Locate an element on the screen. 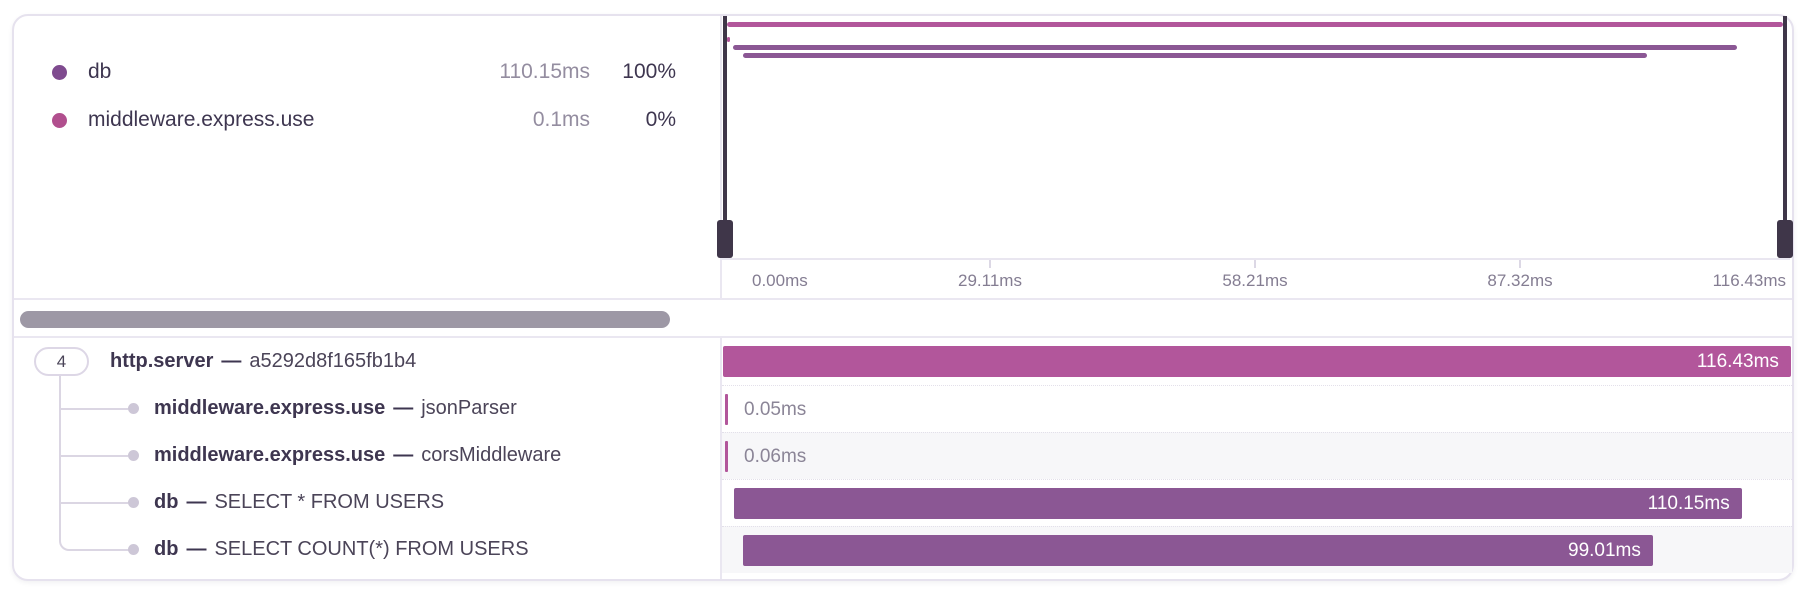 The image size is (1800, 594). scrollbar-track is located at coordinates (903, 318).